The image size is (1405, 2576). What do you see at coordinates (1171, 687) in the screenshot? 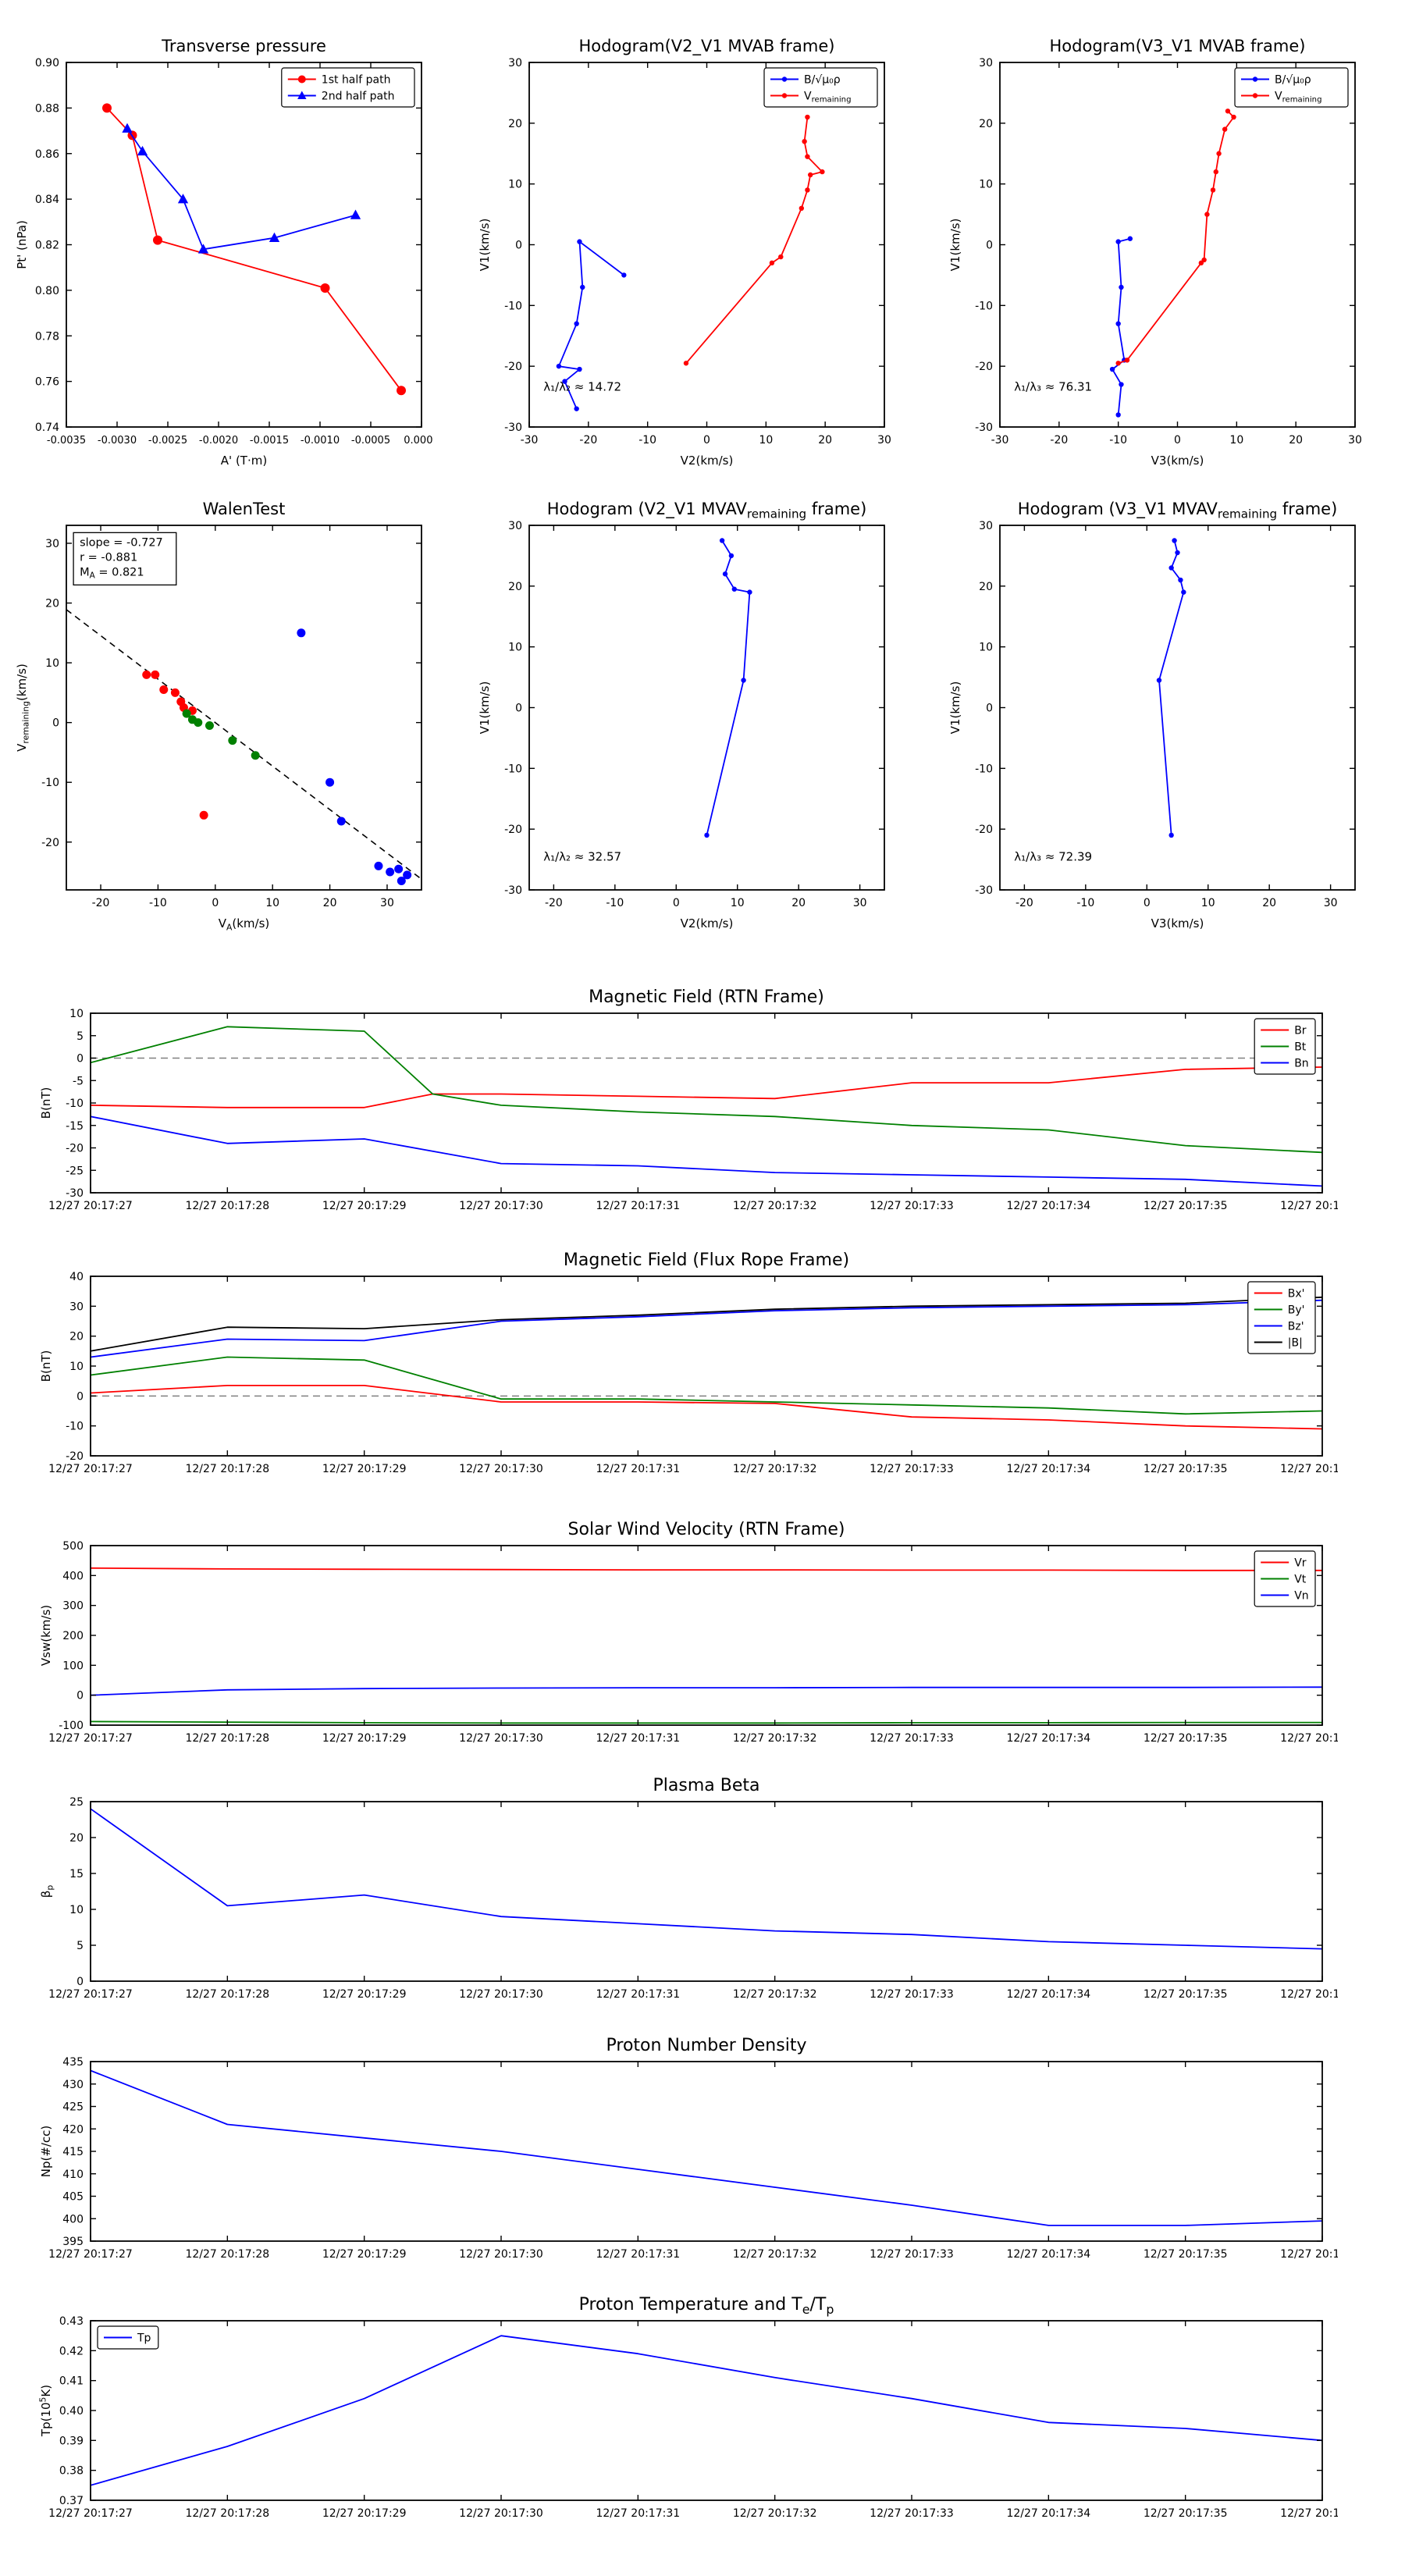
I see `hodogram-v3v1-mvav-series-V` at bounding box center [1171, 687].